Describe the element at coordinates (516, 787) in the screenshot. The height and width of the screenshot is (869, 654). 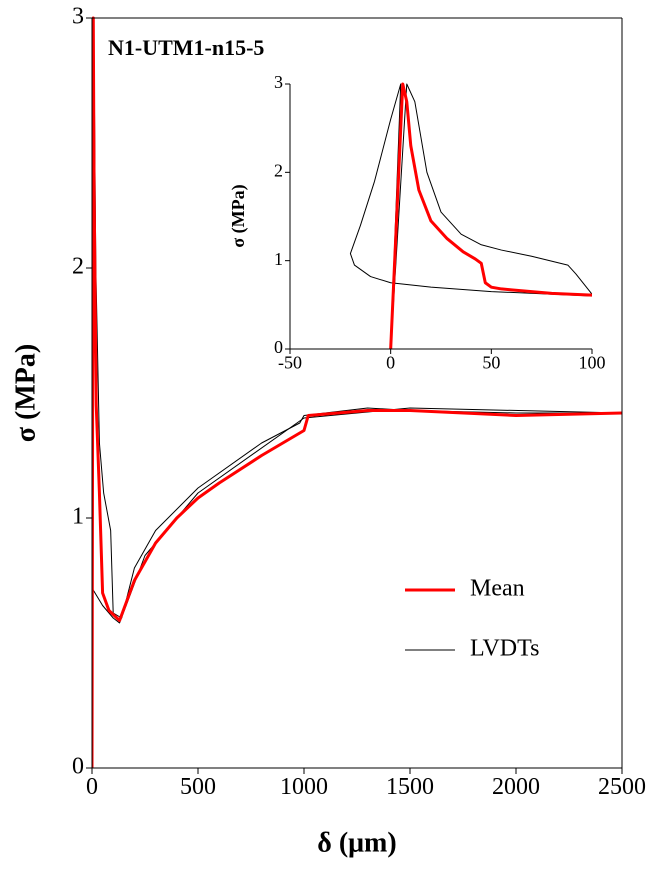
I see `x-tick-label: 2000` at that location.